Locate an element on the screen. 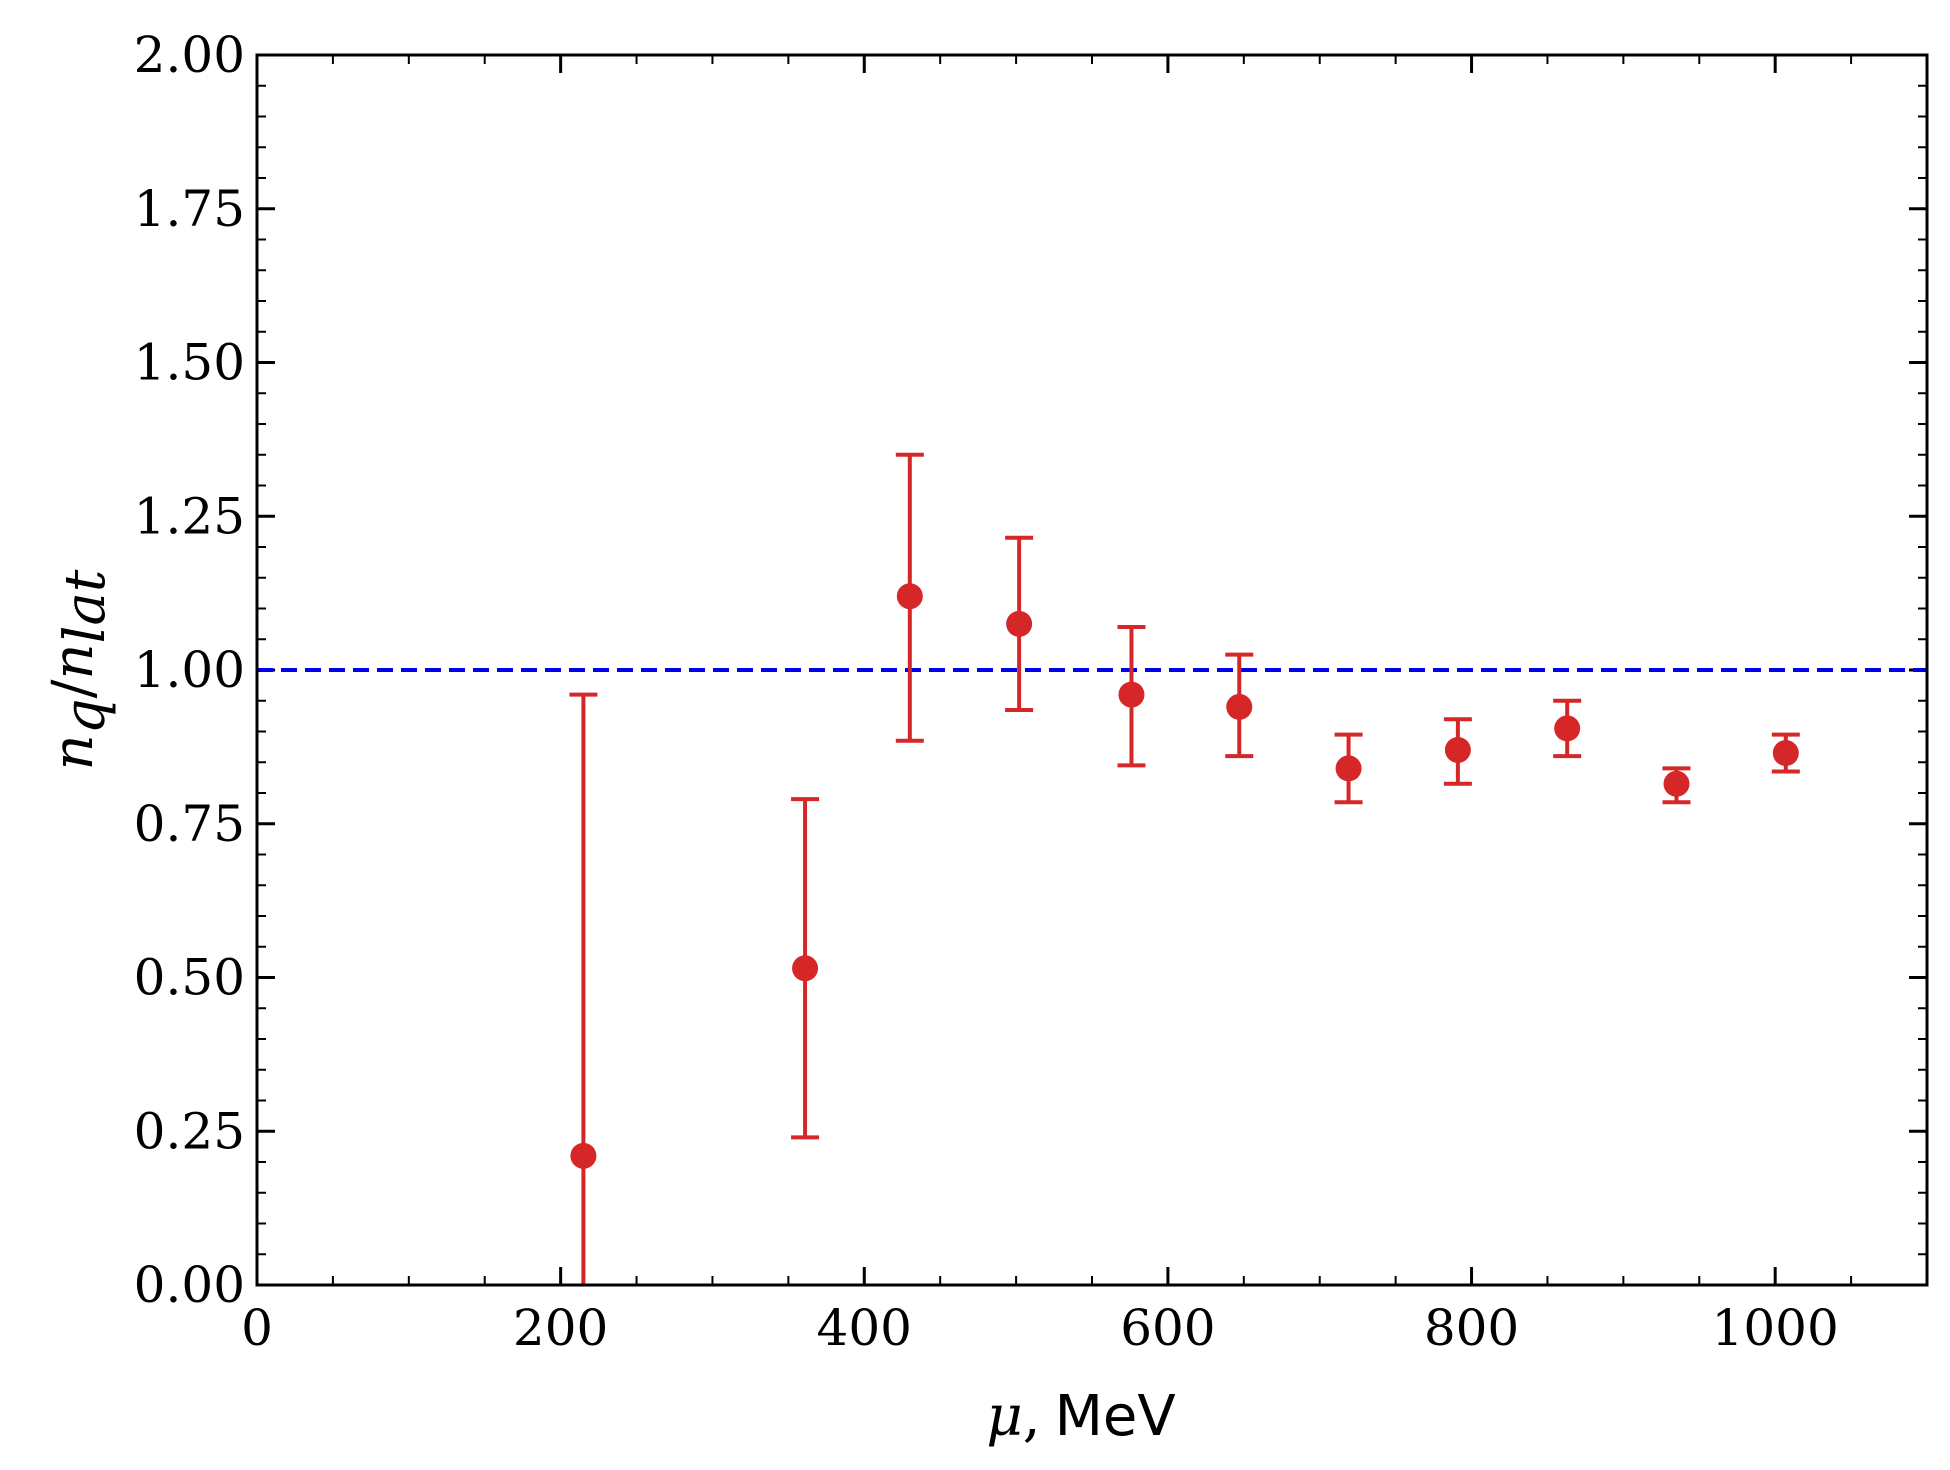 Image resolution: width=1950 pixels, height=1470 pixels. y-axis-denominator: n is located at coordinates (73, 661).